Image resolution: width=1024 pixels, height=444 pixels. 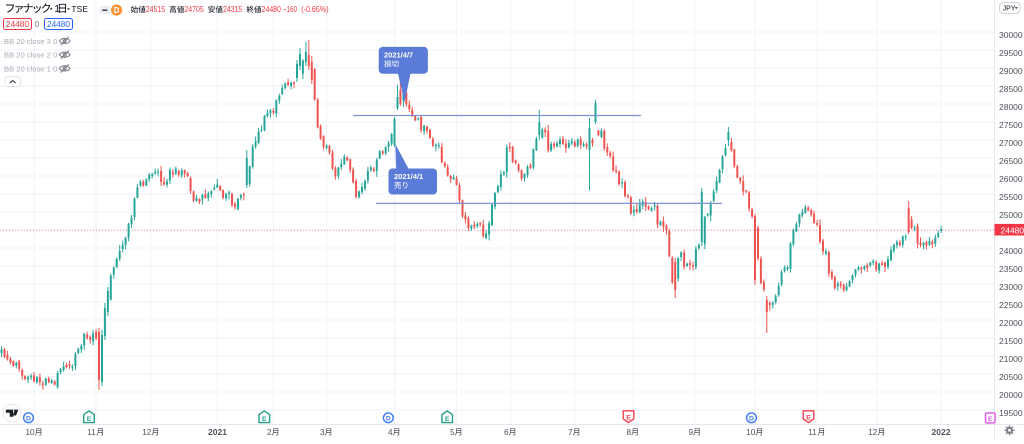 I want to click on svg-text: 2021/4/1, so click(x=408, y=176).